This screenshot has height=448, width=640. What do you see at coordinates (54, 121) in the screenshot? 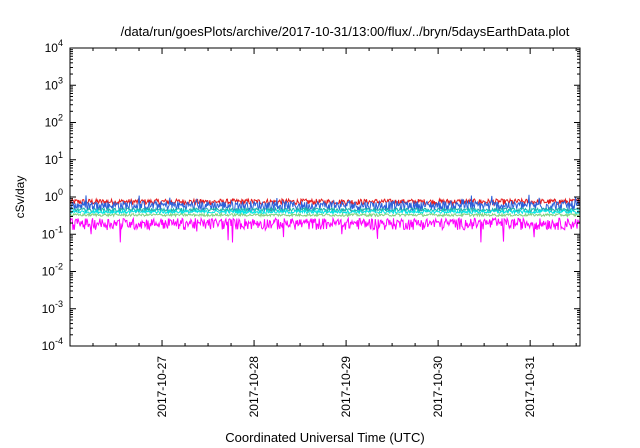
I see `y-tick-label: 10²` at bounding box center [54, 121].